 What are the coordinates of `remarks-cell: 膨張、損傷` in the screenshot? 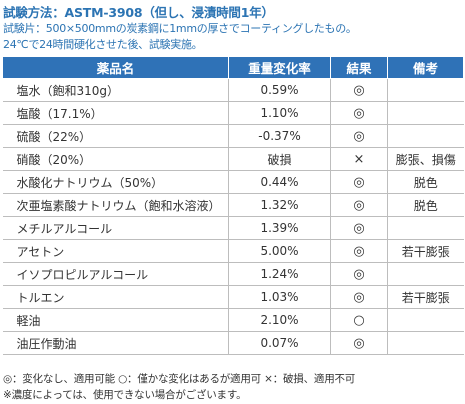 It's located at (425, 159).